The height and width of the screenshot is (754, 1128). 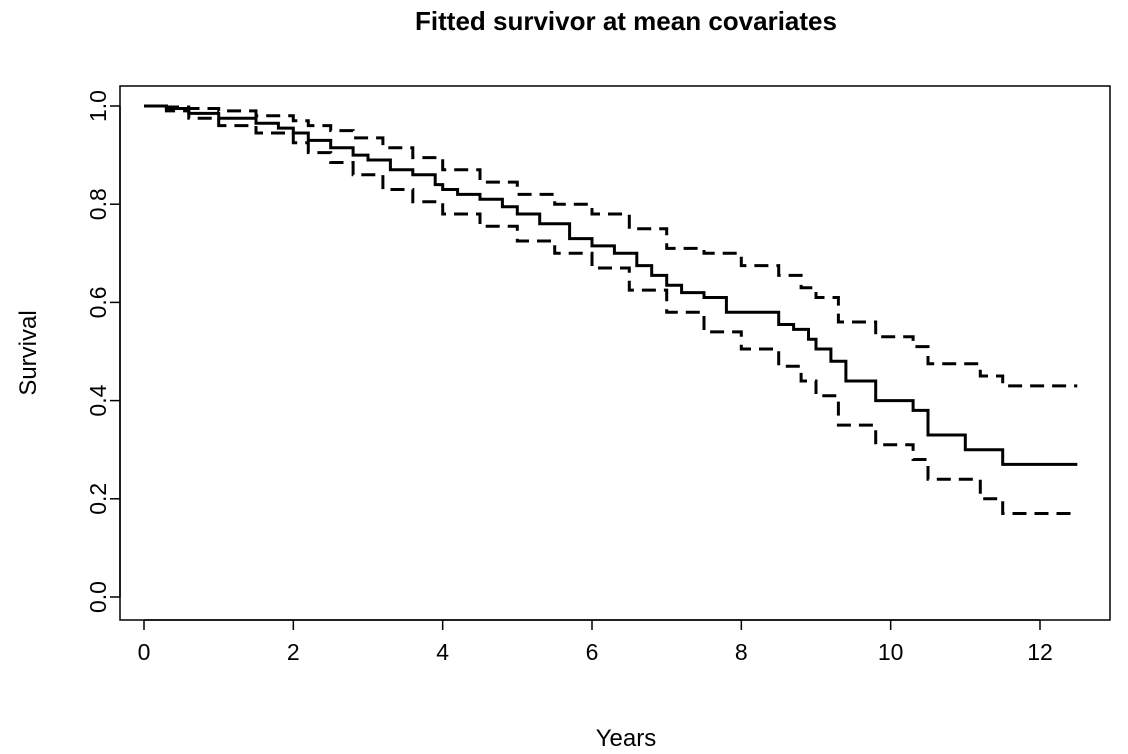 I want to click on y-axis: 0.0 0.2 0.4 0.6 0.8 1.0, so click(x=103, y=351).